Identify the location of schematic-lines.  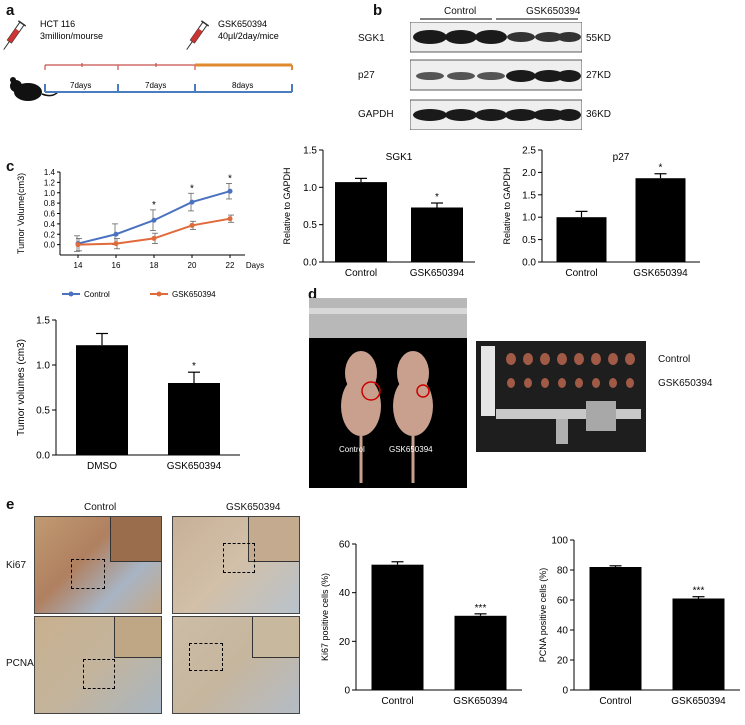
(168, 78).